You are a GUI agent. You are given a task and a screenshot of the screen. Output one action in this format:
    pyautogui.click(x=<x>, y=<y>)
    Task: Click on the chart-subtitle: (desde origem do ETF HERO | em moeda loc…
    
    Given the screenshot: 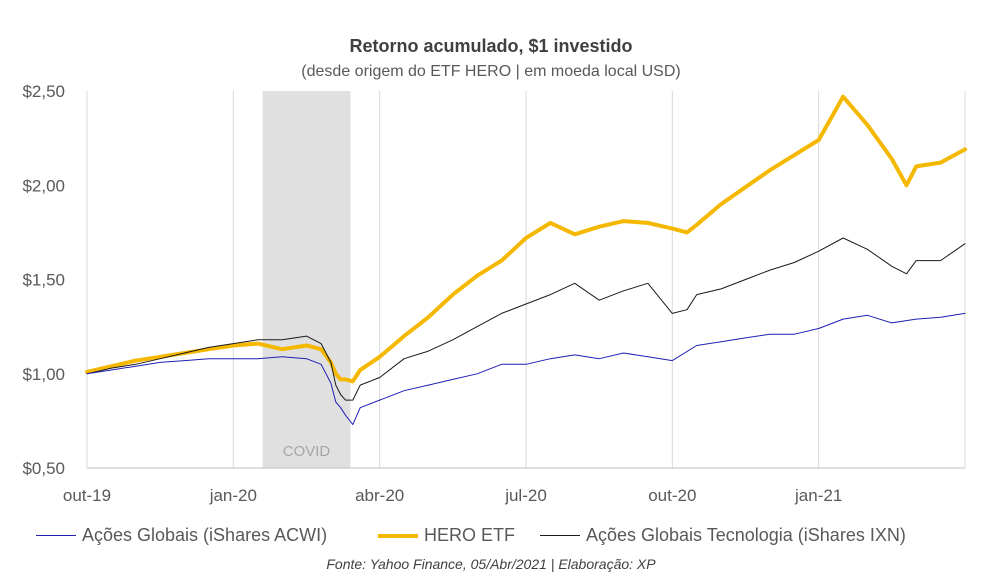 What is the action you would take?
    pyautogui.click(x=491, y=71)
    